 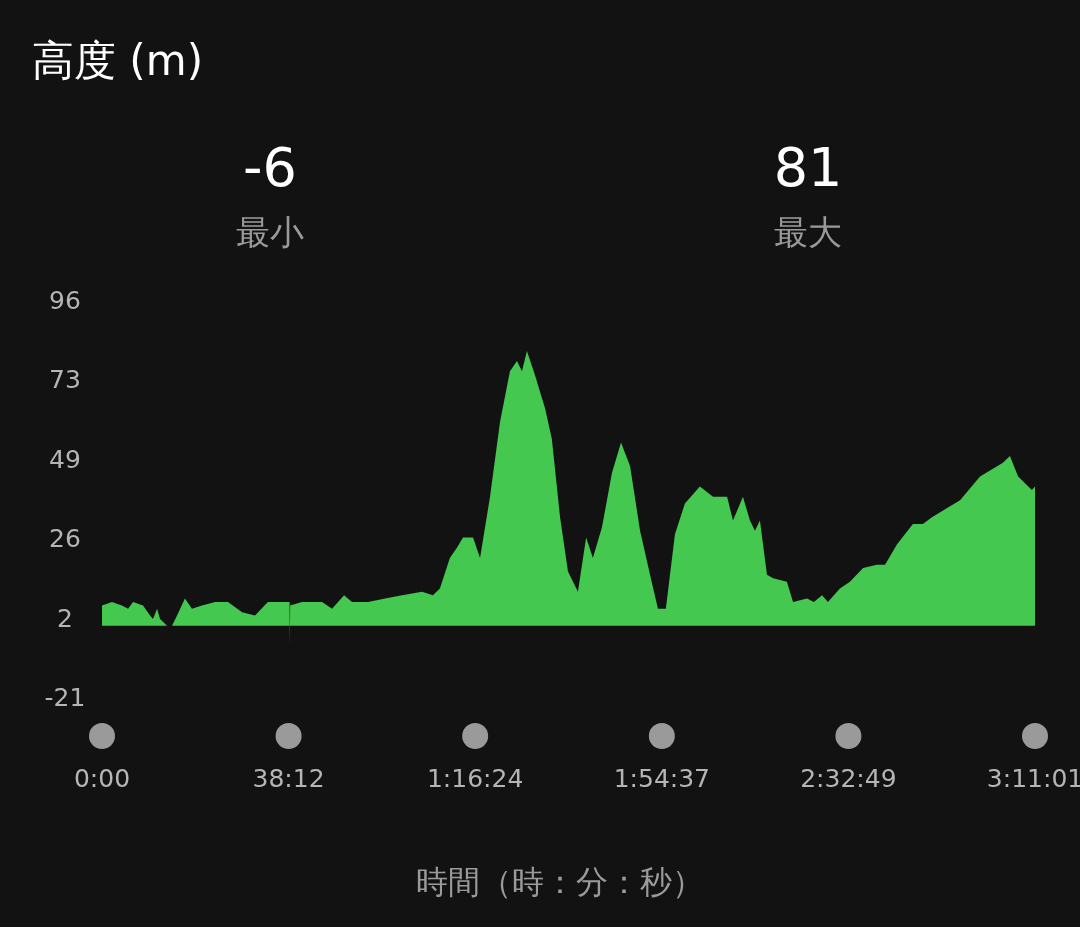 I want to click on ytick-label: 96, so click(x=65, y=300).